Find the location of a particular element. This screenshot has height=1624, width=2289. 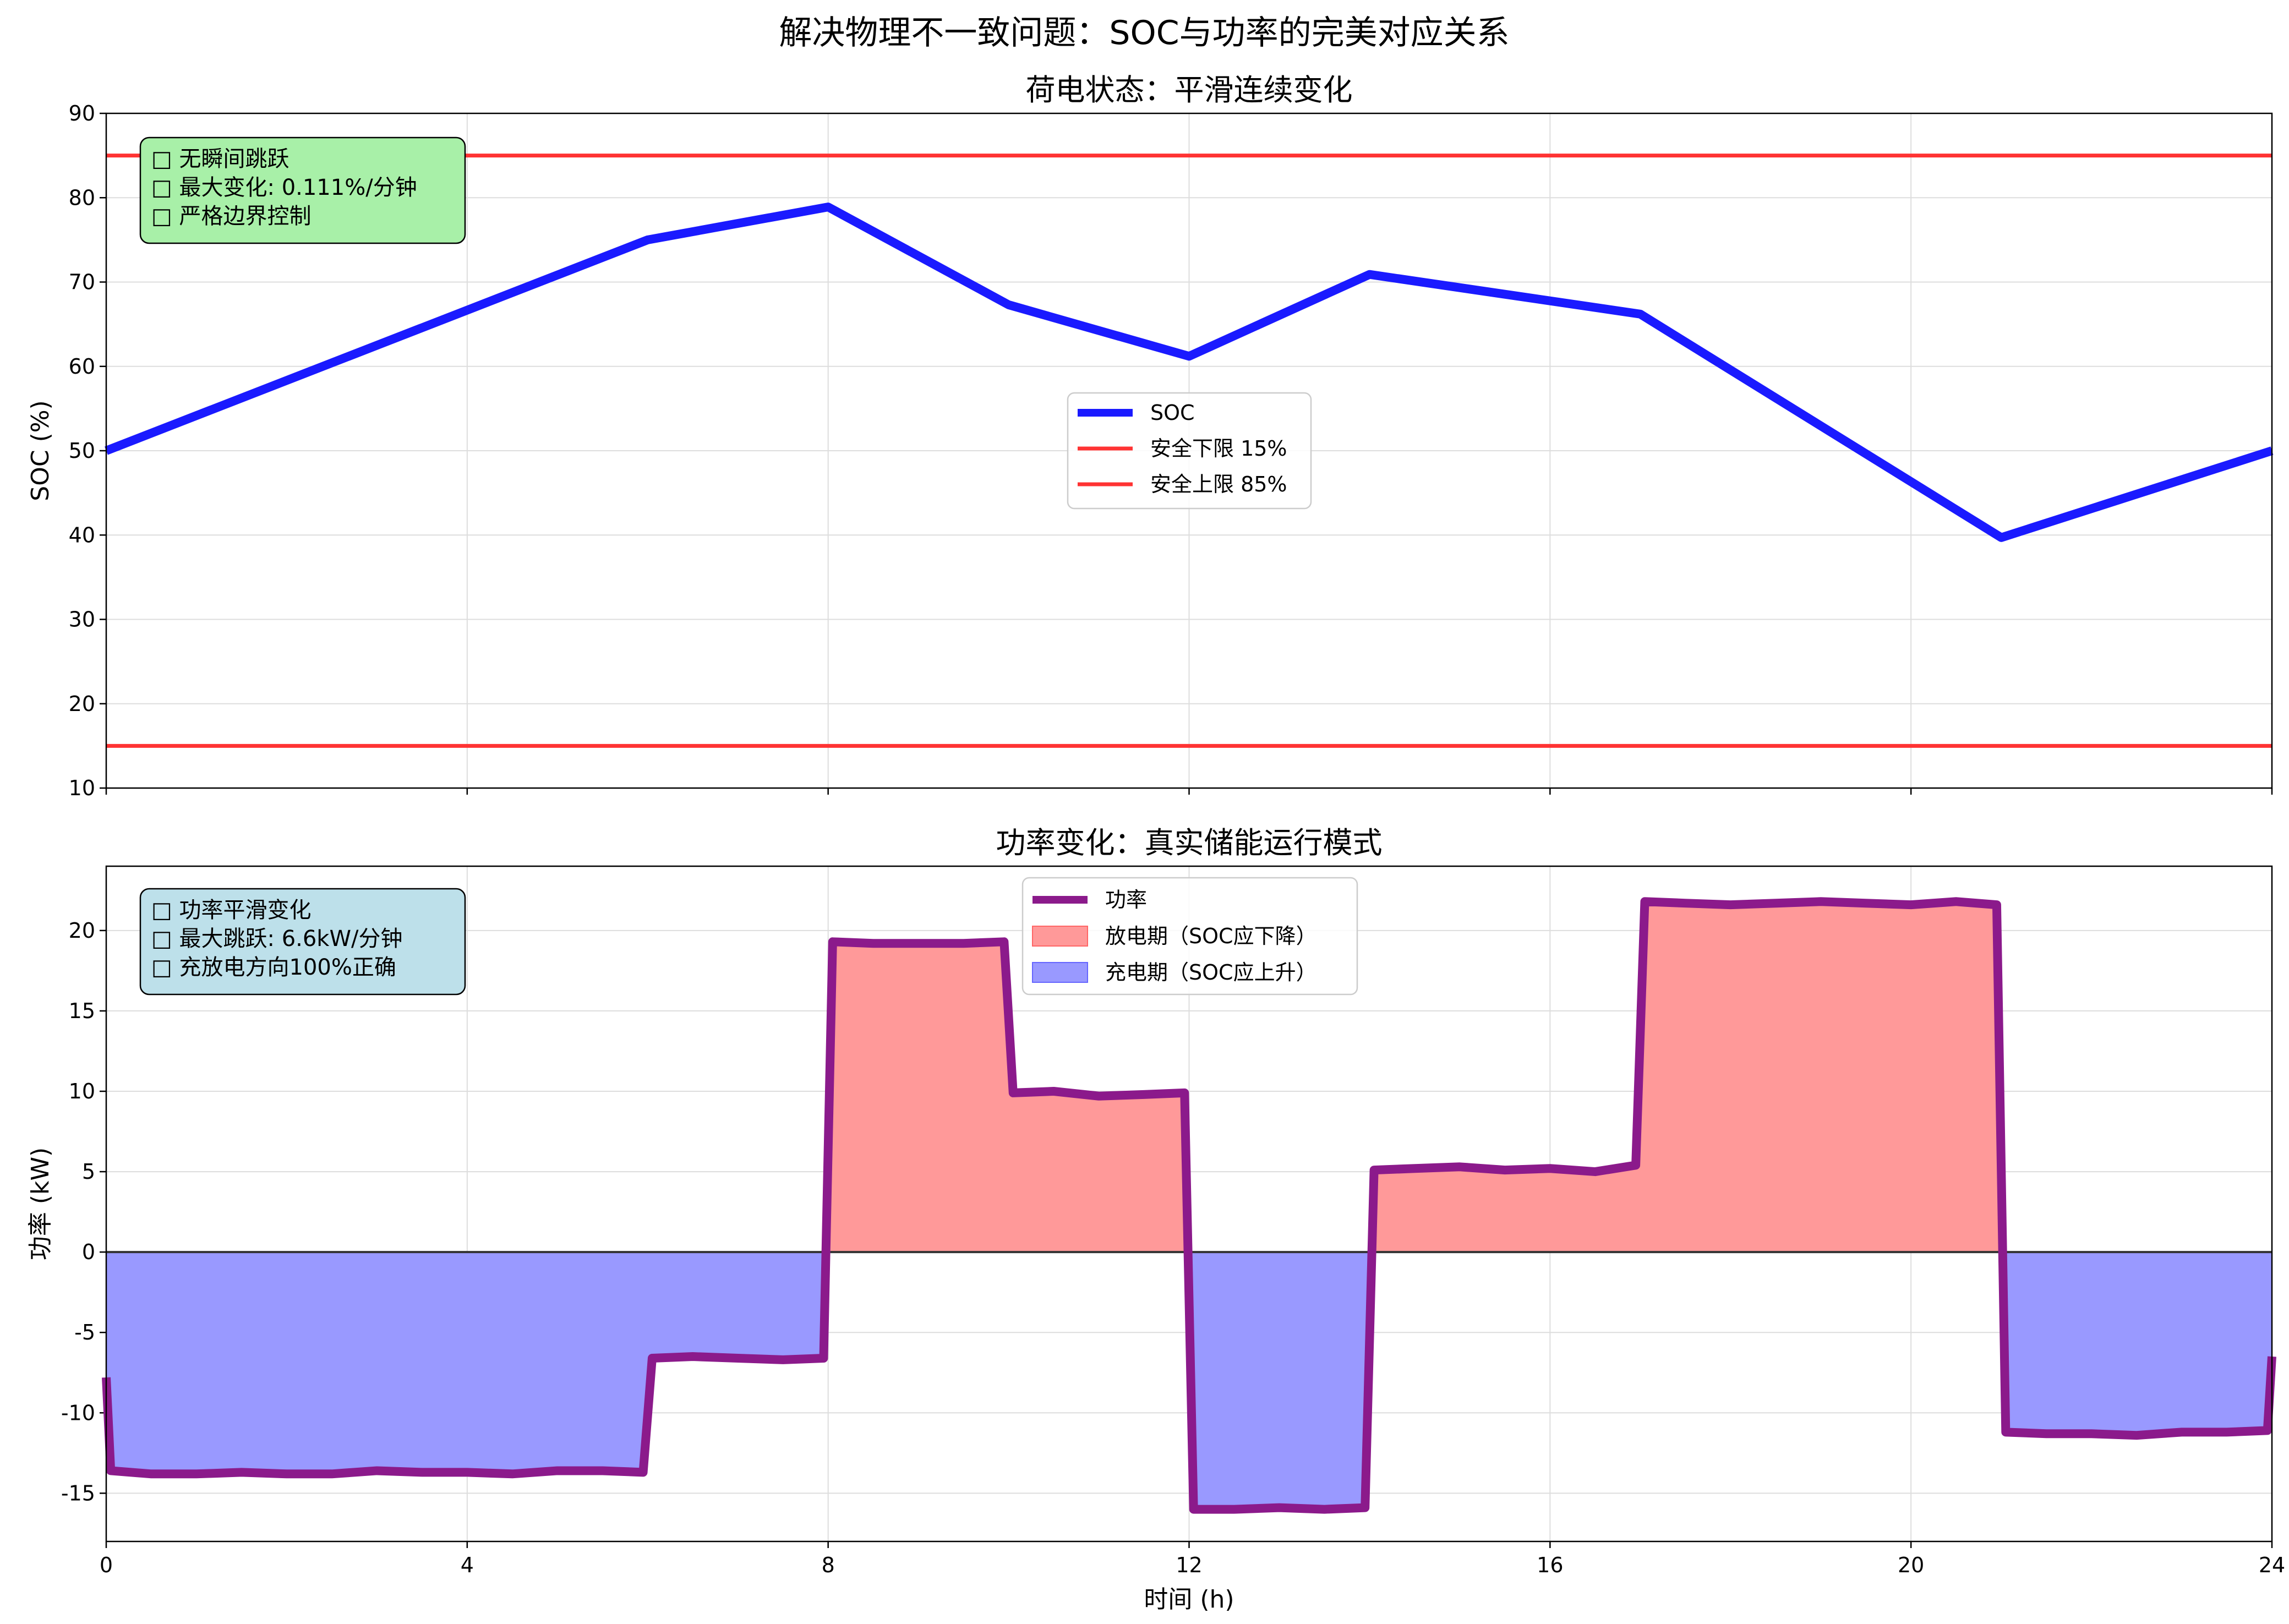

soc-ytick-label: 90 is located at coordinates (82, 113).